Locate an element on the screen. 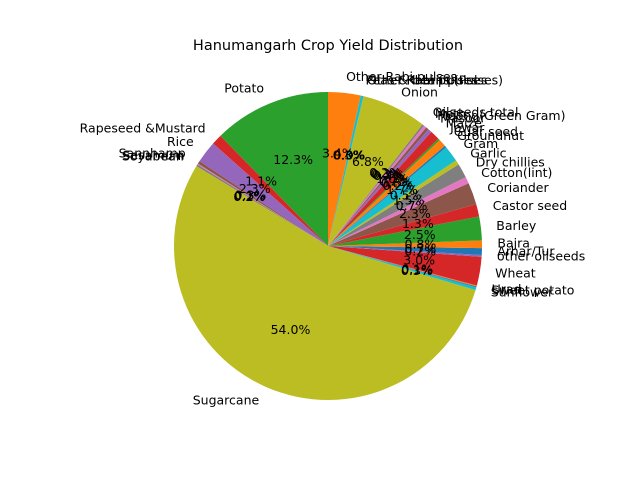  slice-pct-oilseeds-total: 0.2% is located at coordinates (385, 172).